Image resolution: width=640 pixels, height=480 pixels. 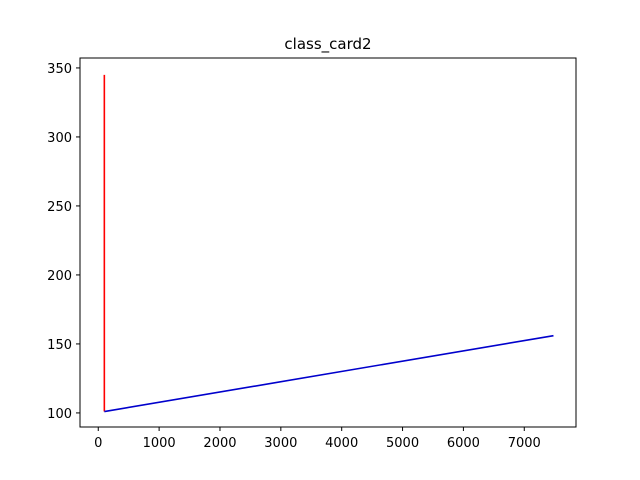 What do you see at coordinates (524, 443) in the screenshot?
I see `x-tick-label: 7000` at bounding box center [524, 443].